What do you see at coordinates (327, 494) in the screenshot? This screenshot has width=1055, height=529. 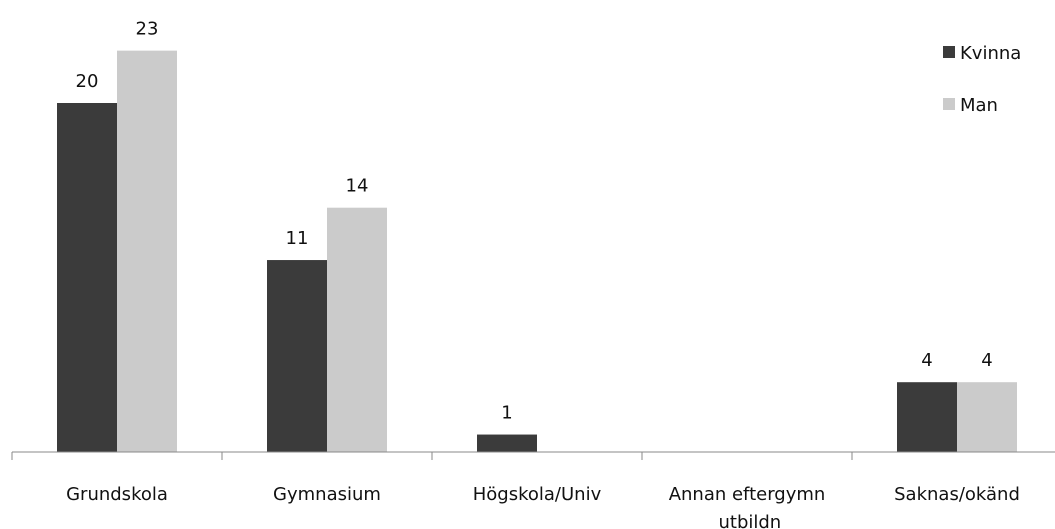 I see `x-tick-label: Gymnasium` at bounding box center [327, 494].